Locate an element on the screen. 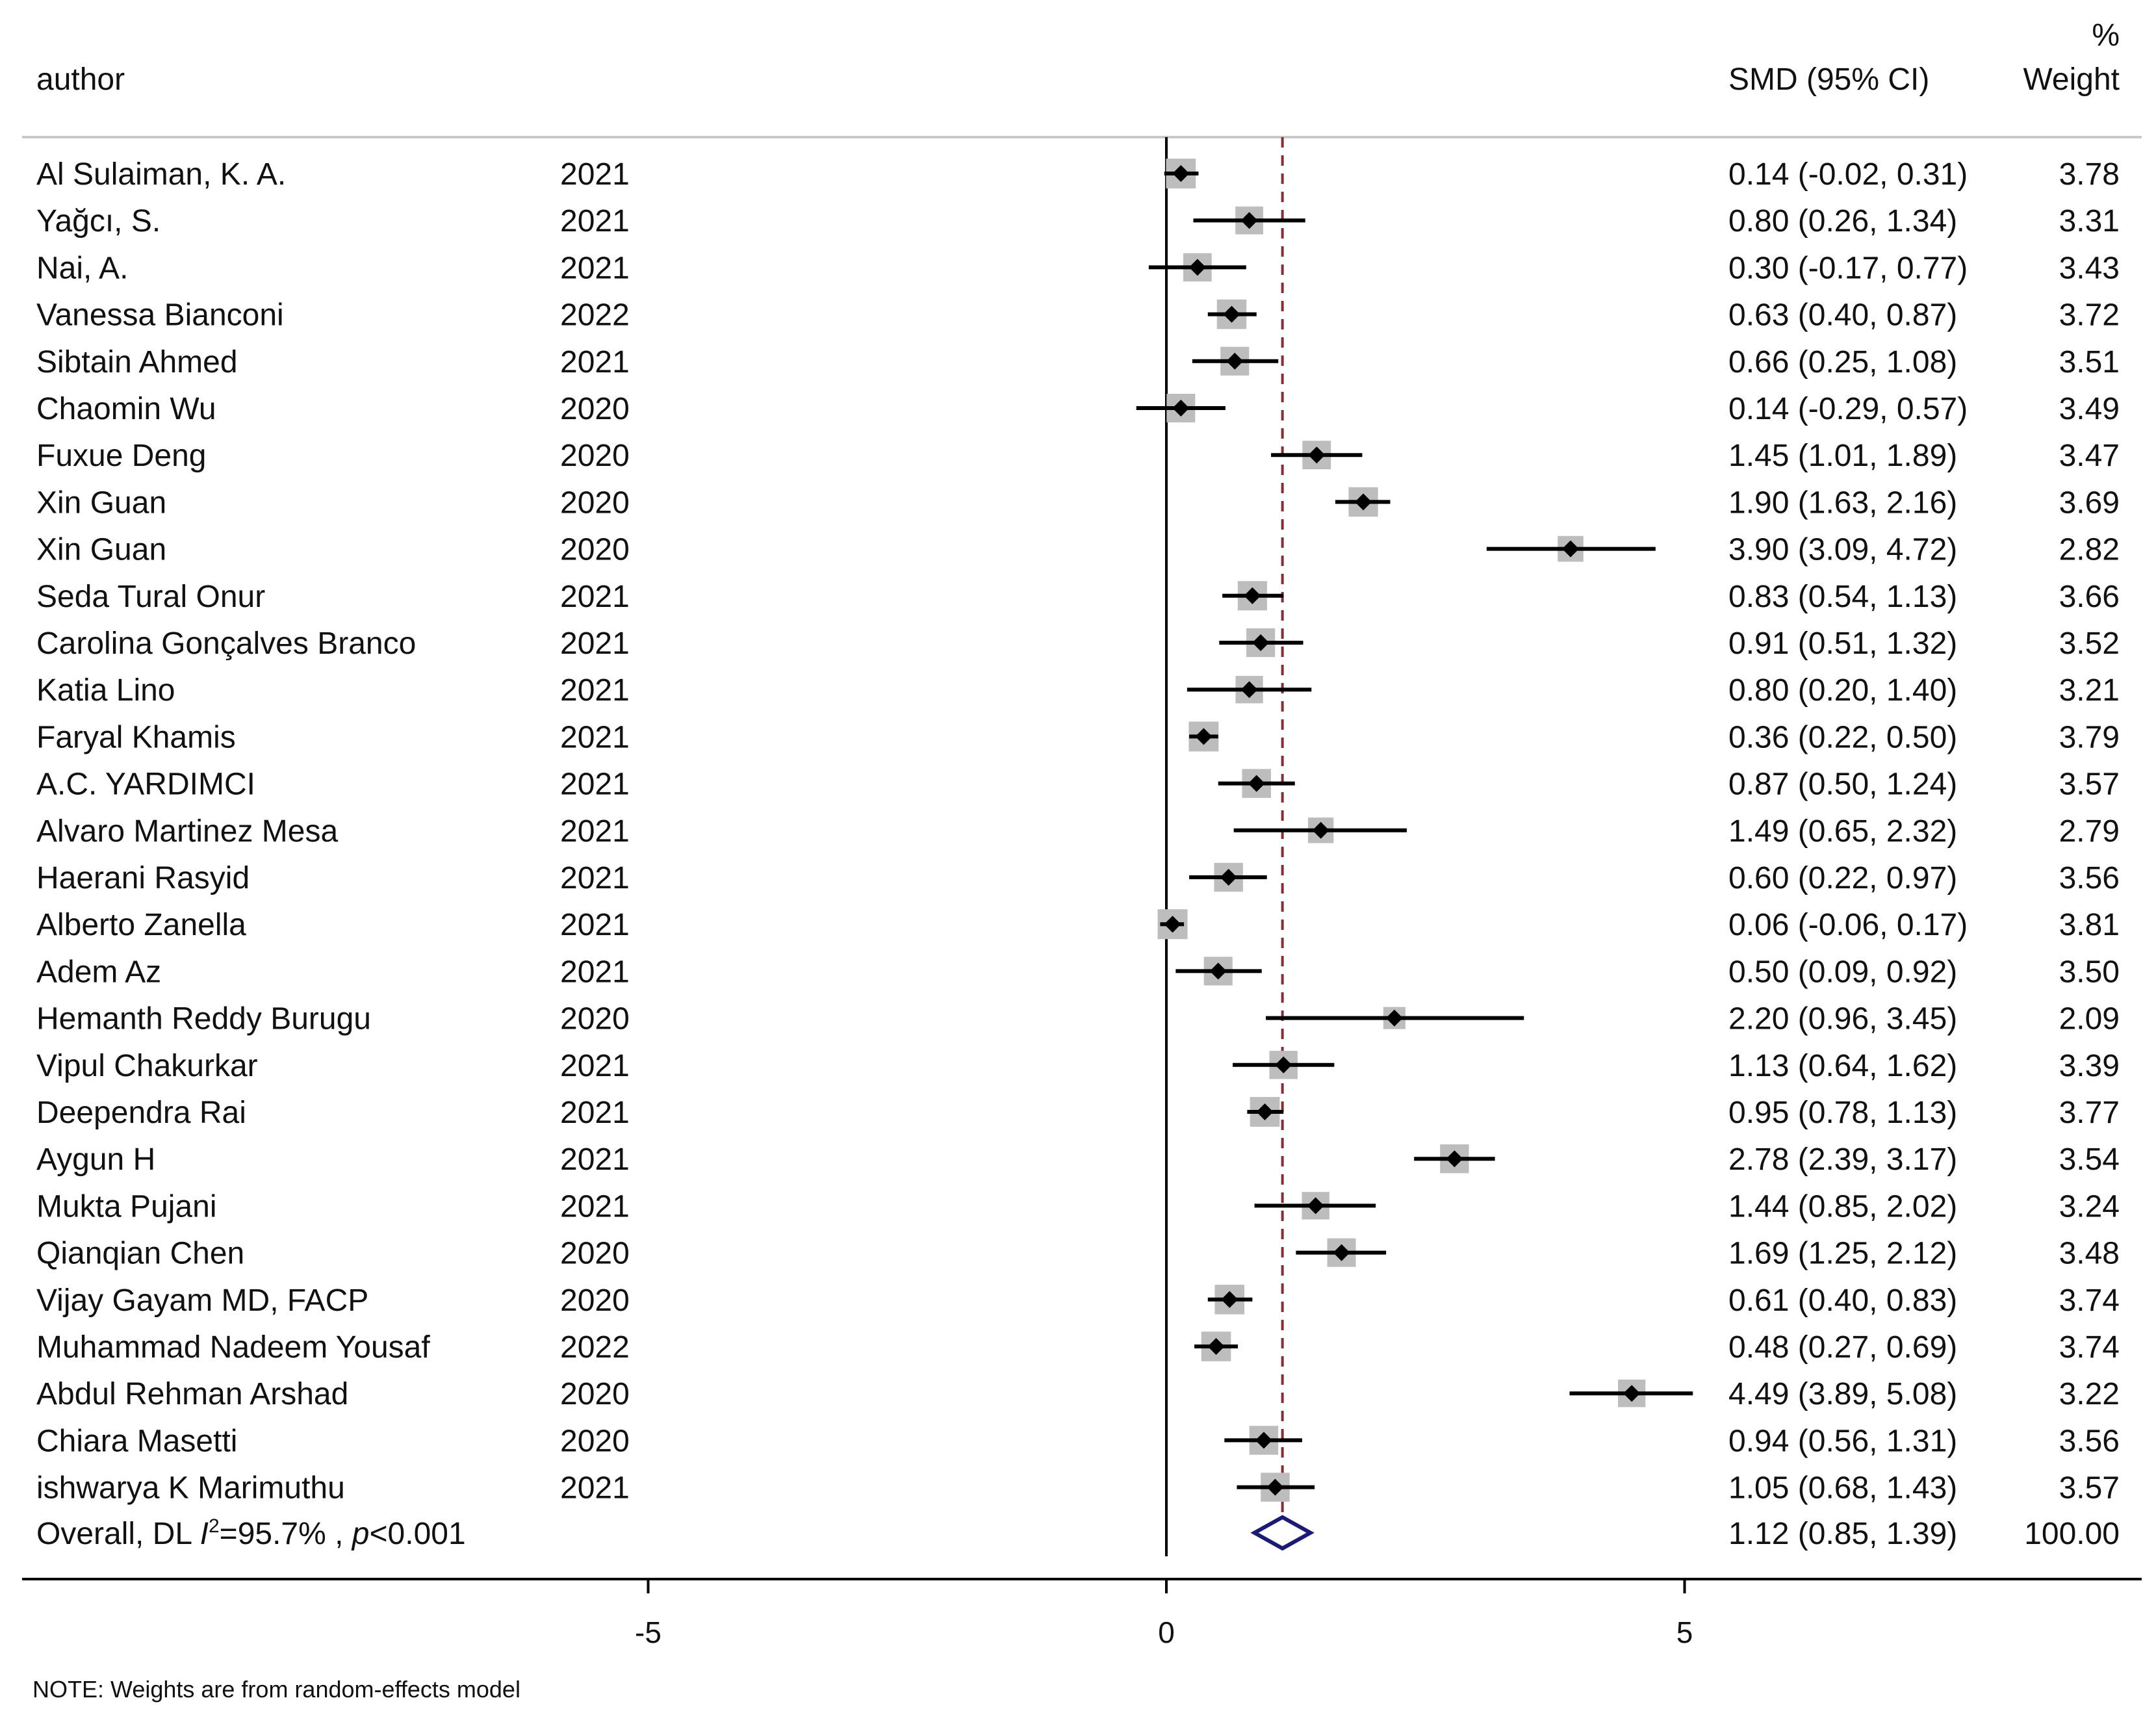  study-author: ishwarya K Marimuthu is located at coordinates (190, 1488).